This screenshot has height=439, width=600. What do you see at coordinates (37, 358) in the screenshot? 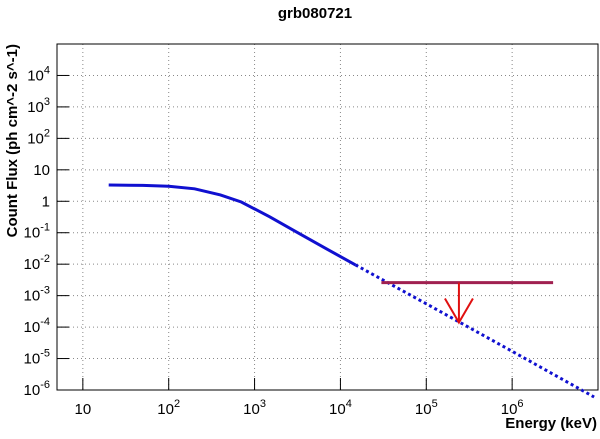
I see `y-tick-label: 10⁻⁵` at bounding box center [37, 358].